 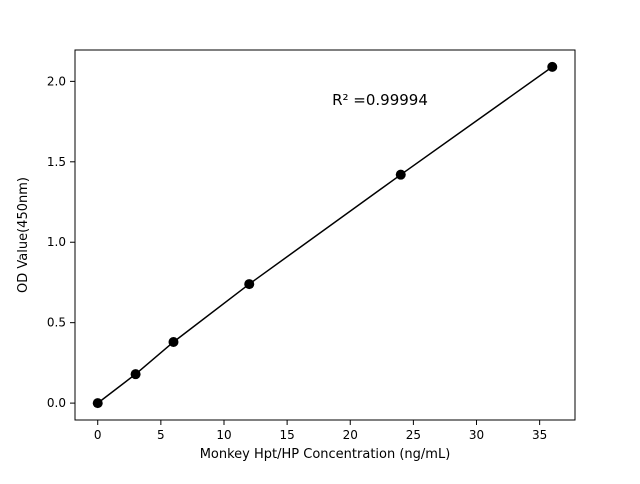 I want to click on x-tick-label: 15, so click(x=286, y=435).